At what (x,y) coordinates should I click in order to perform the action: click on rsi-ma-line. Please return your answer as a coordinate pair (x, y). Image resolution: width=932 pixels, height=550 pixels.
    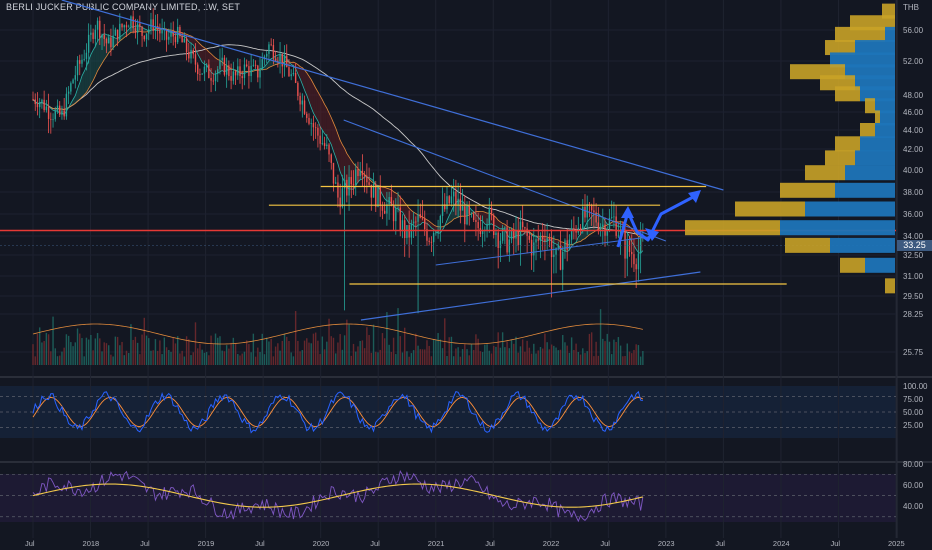
    Looking at the image, I should click on (337, 495).